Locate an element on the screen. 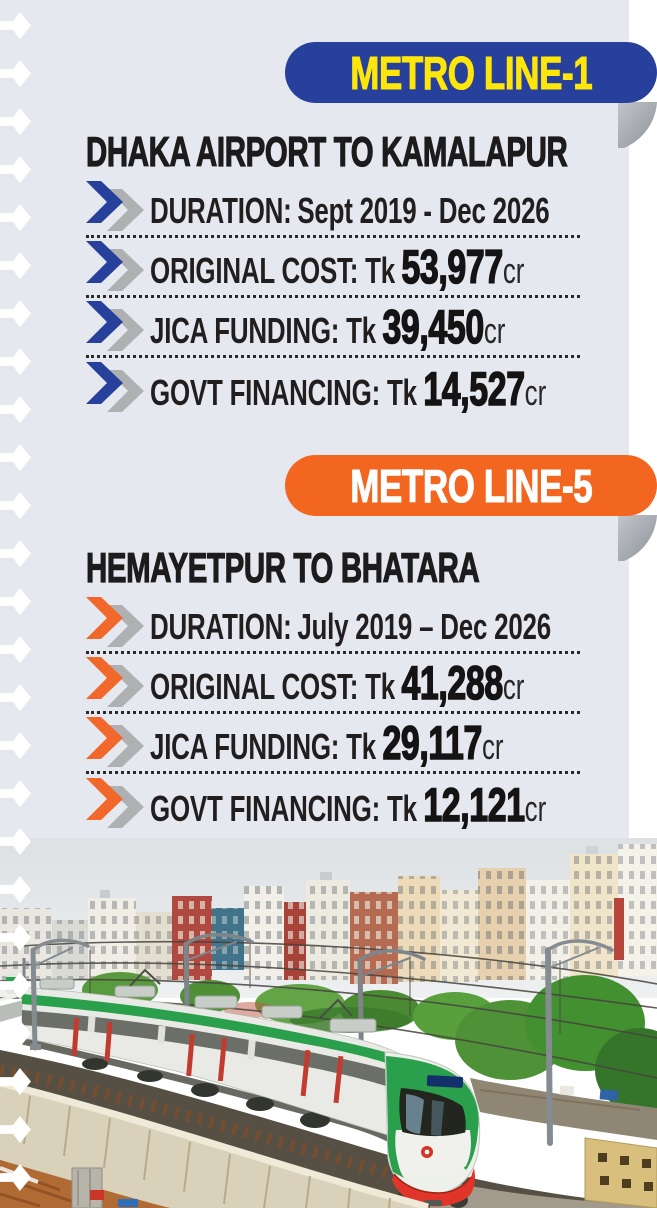 The width and height of the screenshot is (657, 1208). right-side-structures is located at coordinates (563, 1143).